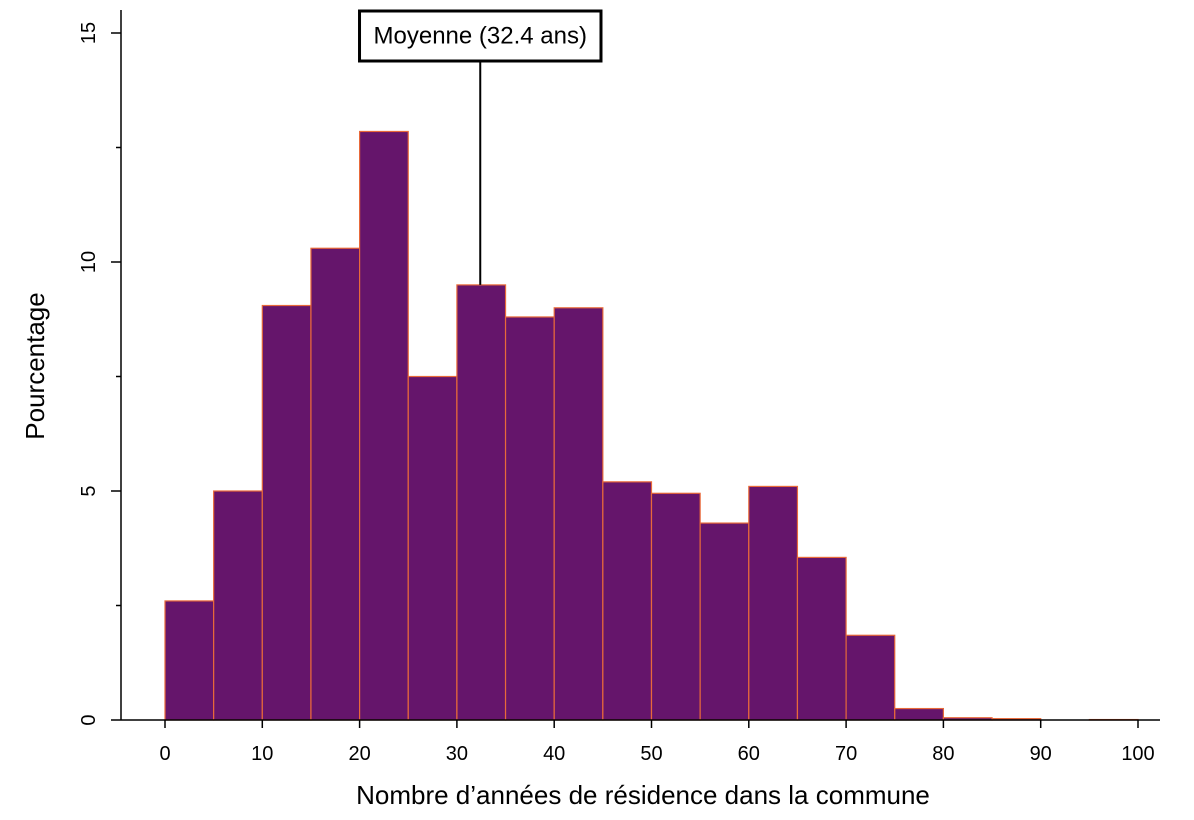 Image resolution: width=1194 pixels, height=820 pixels. I want to click on x-tick-label: 70, so click(846, 754).